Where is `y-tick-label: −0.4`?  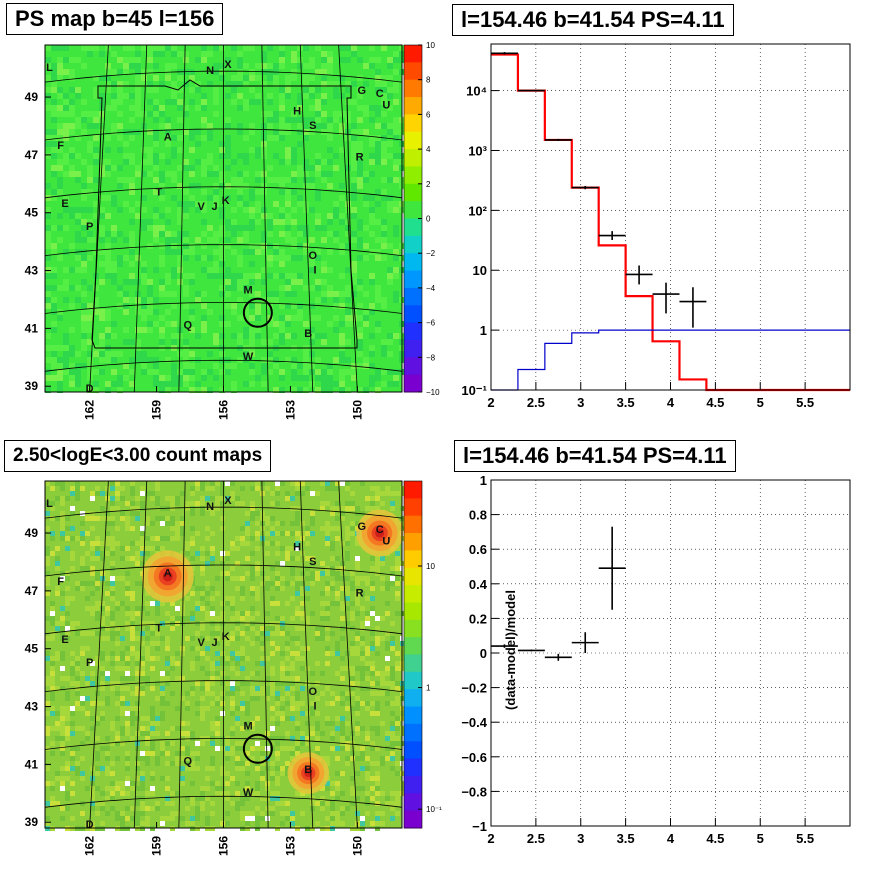
y-tick-label: −0.4 is located at coordinates (474, 722).